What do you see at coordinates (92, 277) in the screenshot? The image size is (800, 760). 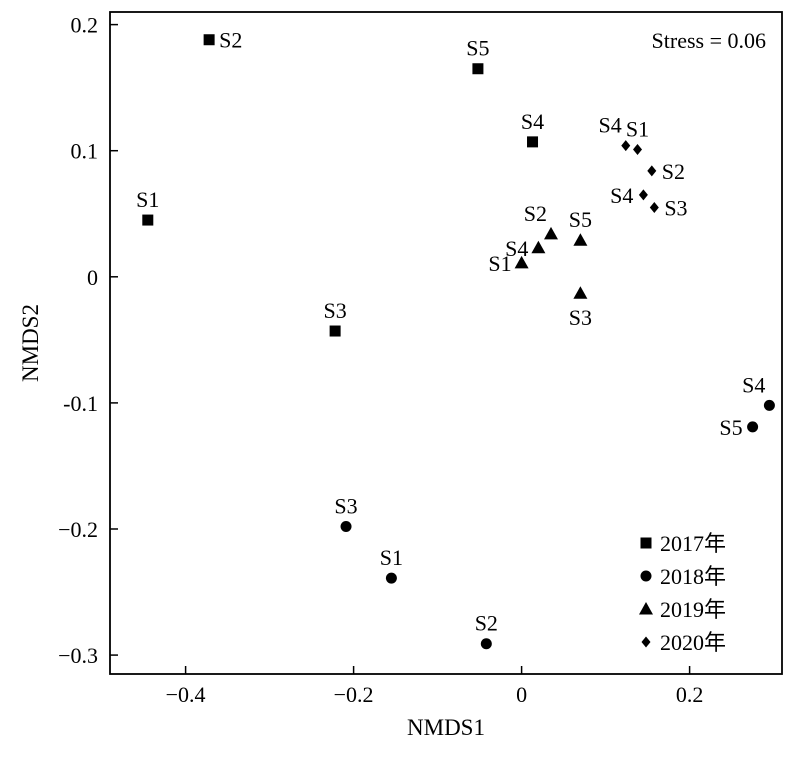 I see `y-tick-label: 0` at bounding box center [92, 277].